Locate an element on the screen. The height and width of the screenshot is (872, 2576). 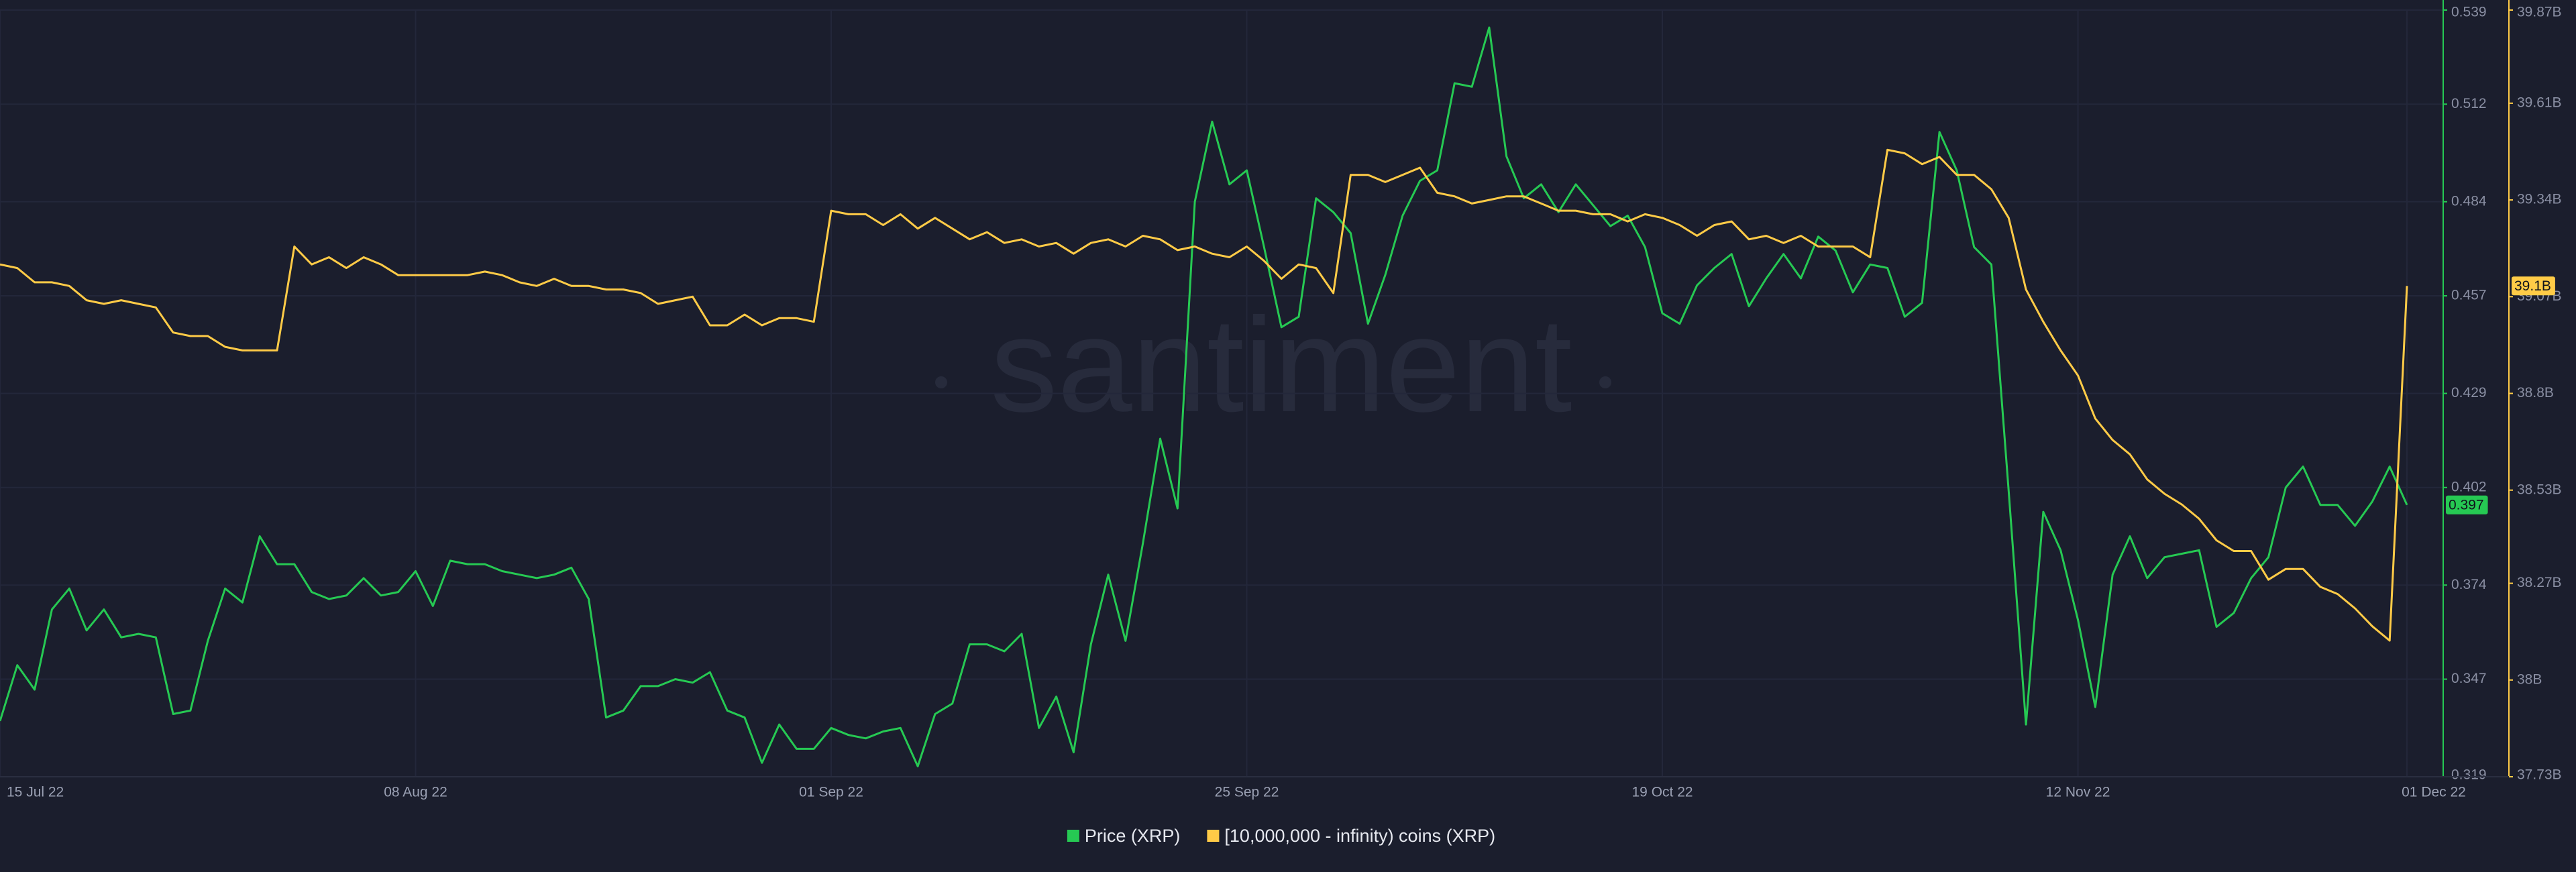
y-tick-label: 0.402 is located at coordinates (2469, 487).